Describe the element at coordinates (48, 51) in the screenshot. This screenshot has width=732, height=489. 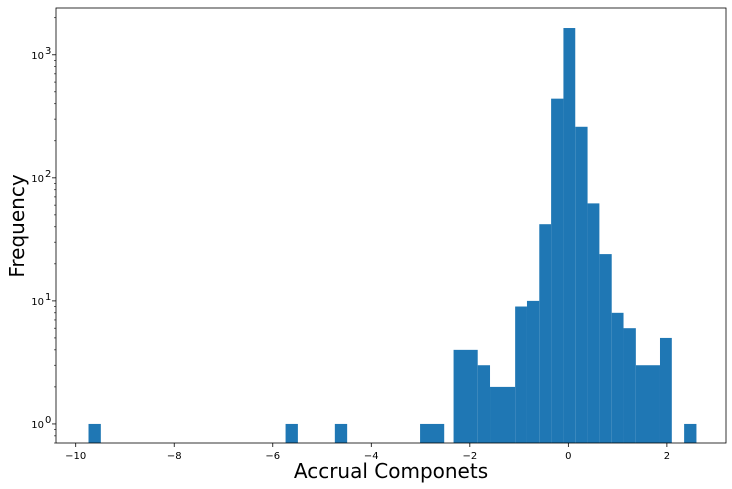
I see `y-tick-exponent: 3` at that location.